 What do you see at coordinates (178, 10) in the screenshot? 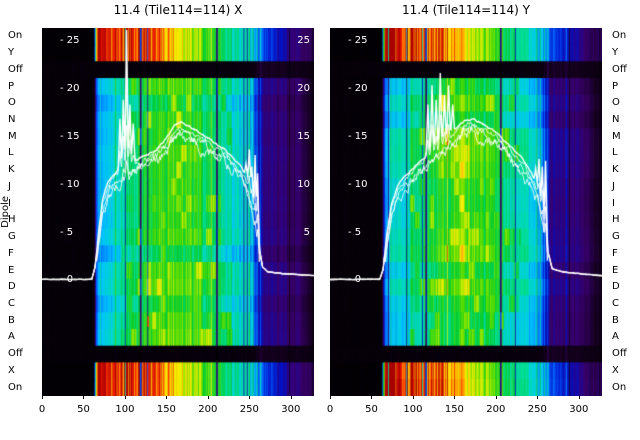
I see `panel-x-title: 11.4 (Tile114=114) X` at bounding box center [178, 10].